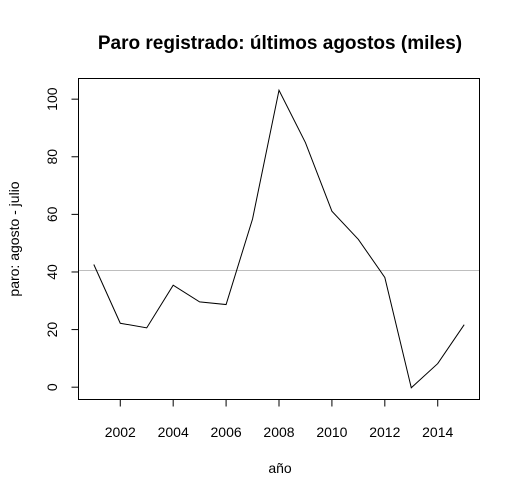  What do you see at coordinates (52, 330) in the screenshot?
I see `y-tick-label: 20` at bounding box center [52, 330].